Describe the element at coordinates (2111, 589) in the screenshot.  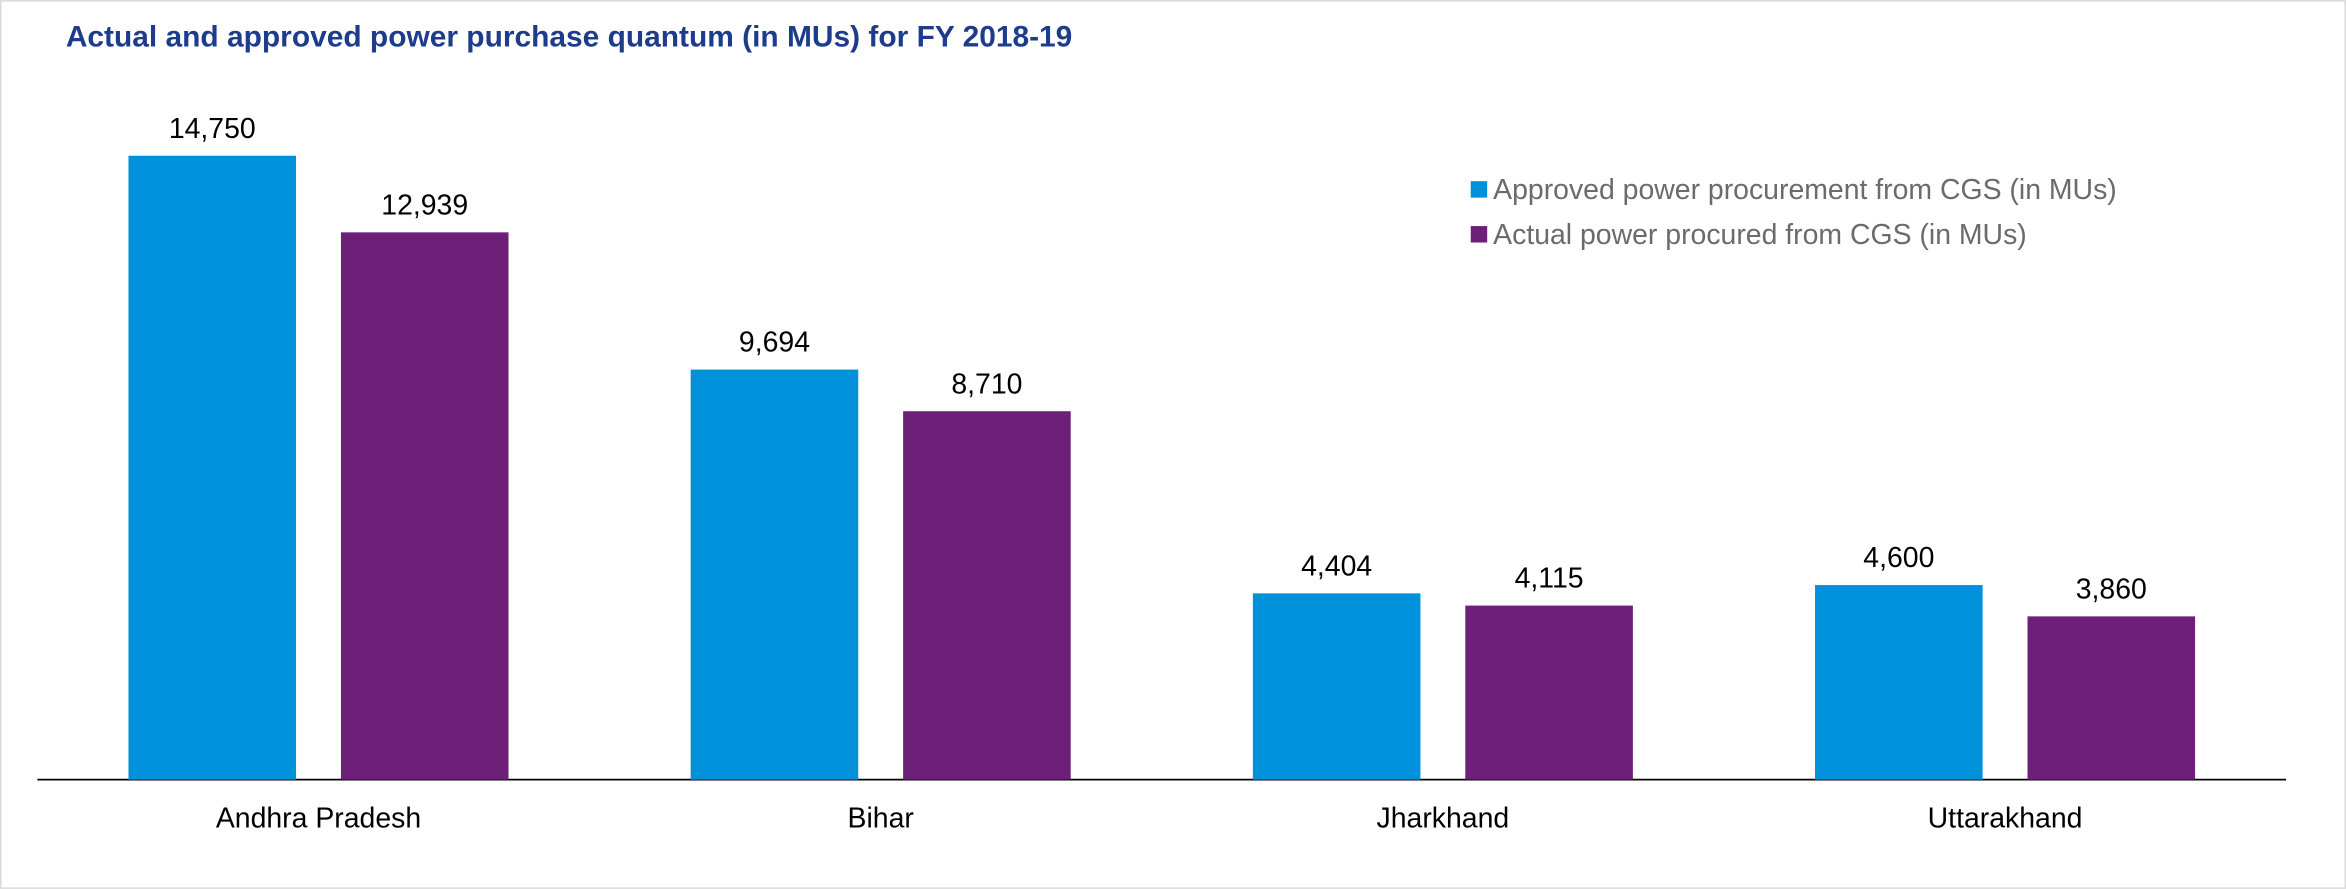
I see `data-label: 3,860` at that location.